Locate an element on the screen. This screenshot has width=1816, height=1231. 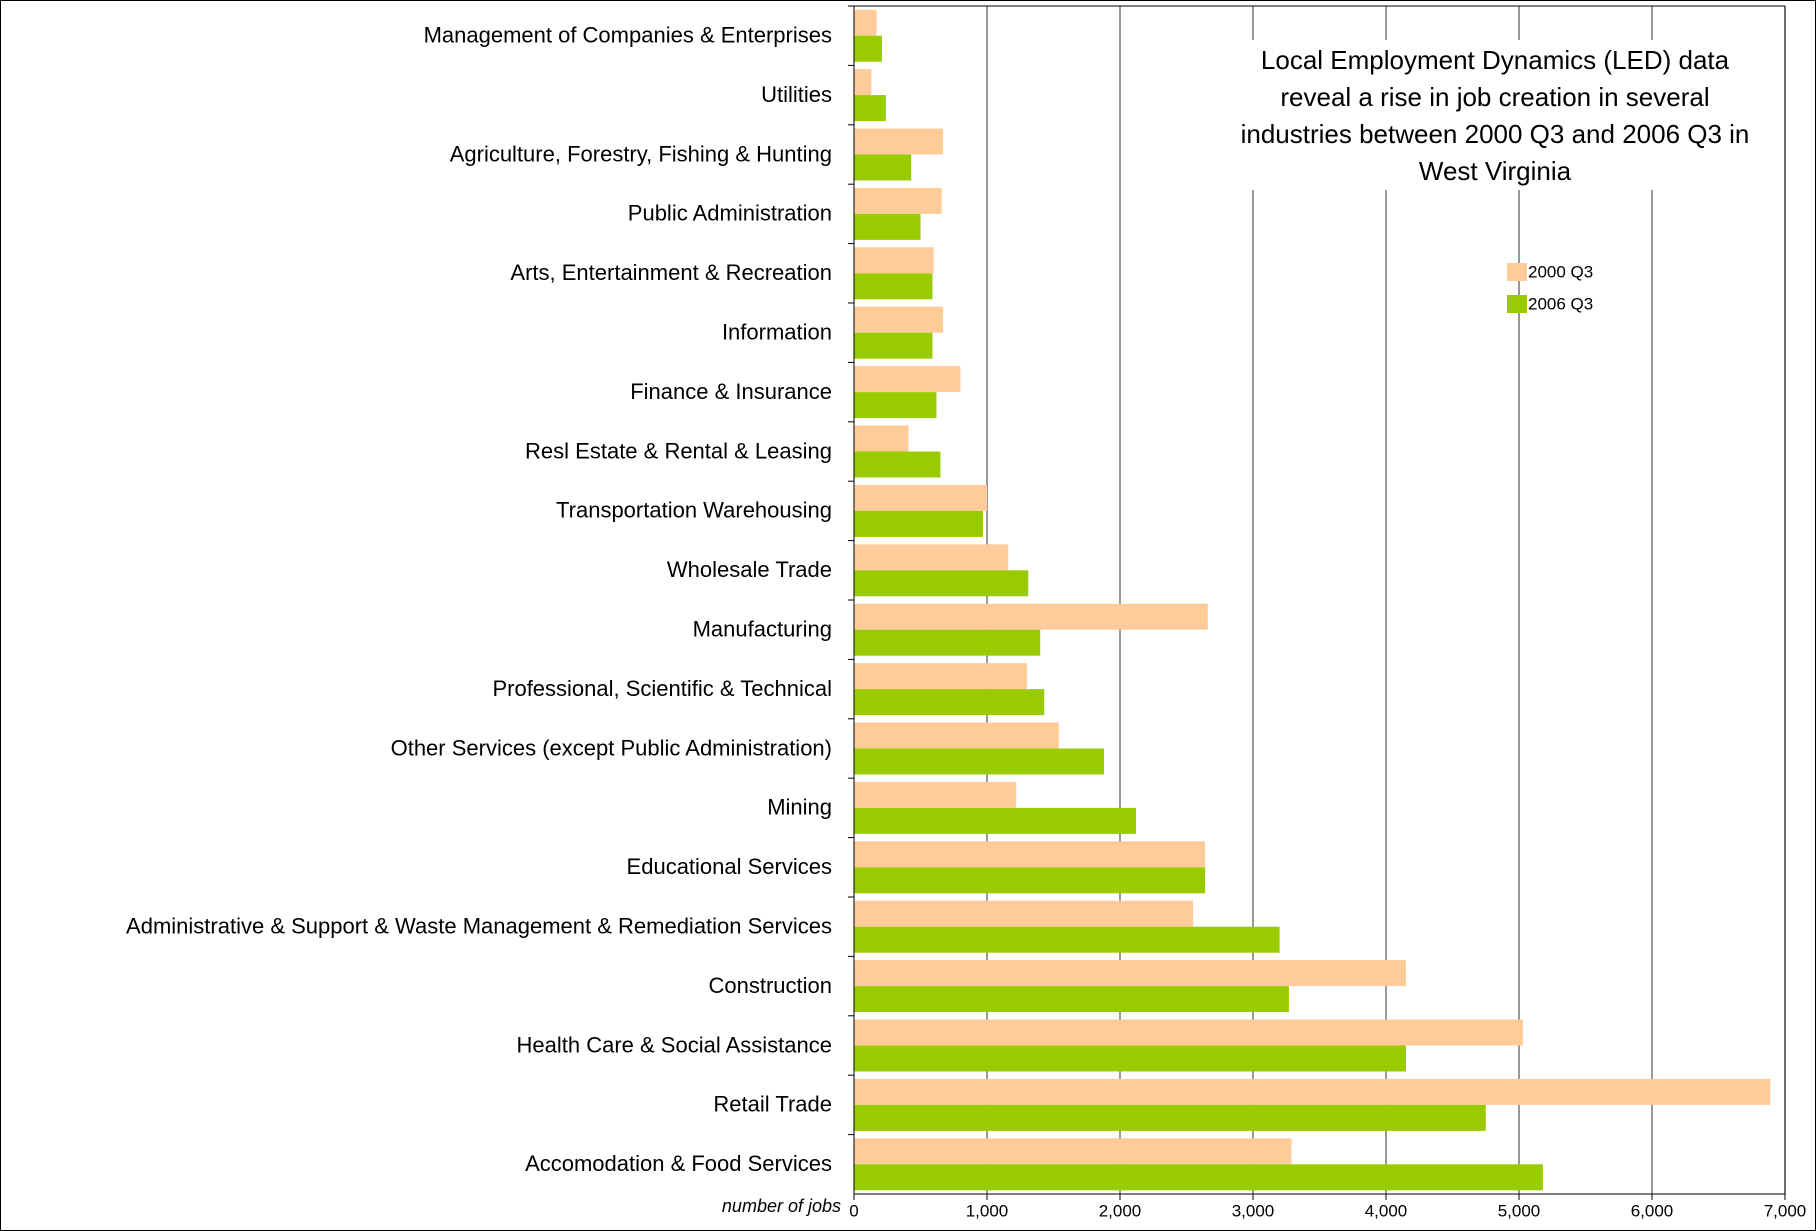
legend-label: 2000 Q3 is located at coordinates (1560, 271).